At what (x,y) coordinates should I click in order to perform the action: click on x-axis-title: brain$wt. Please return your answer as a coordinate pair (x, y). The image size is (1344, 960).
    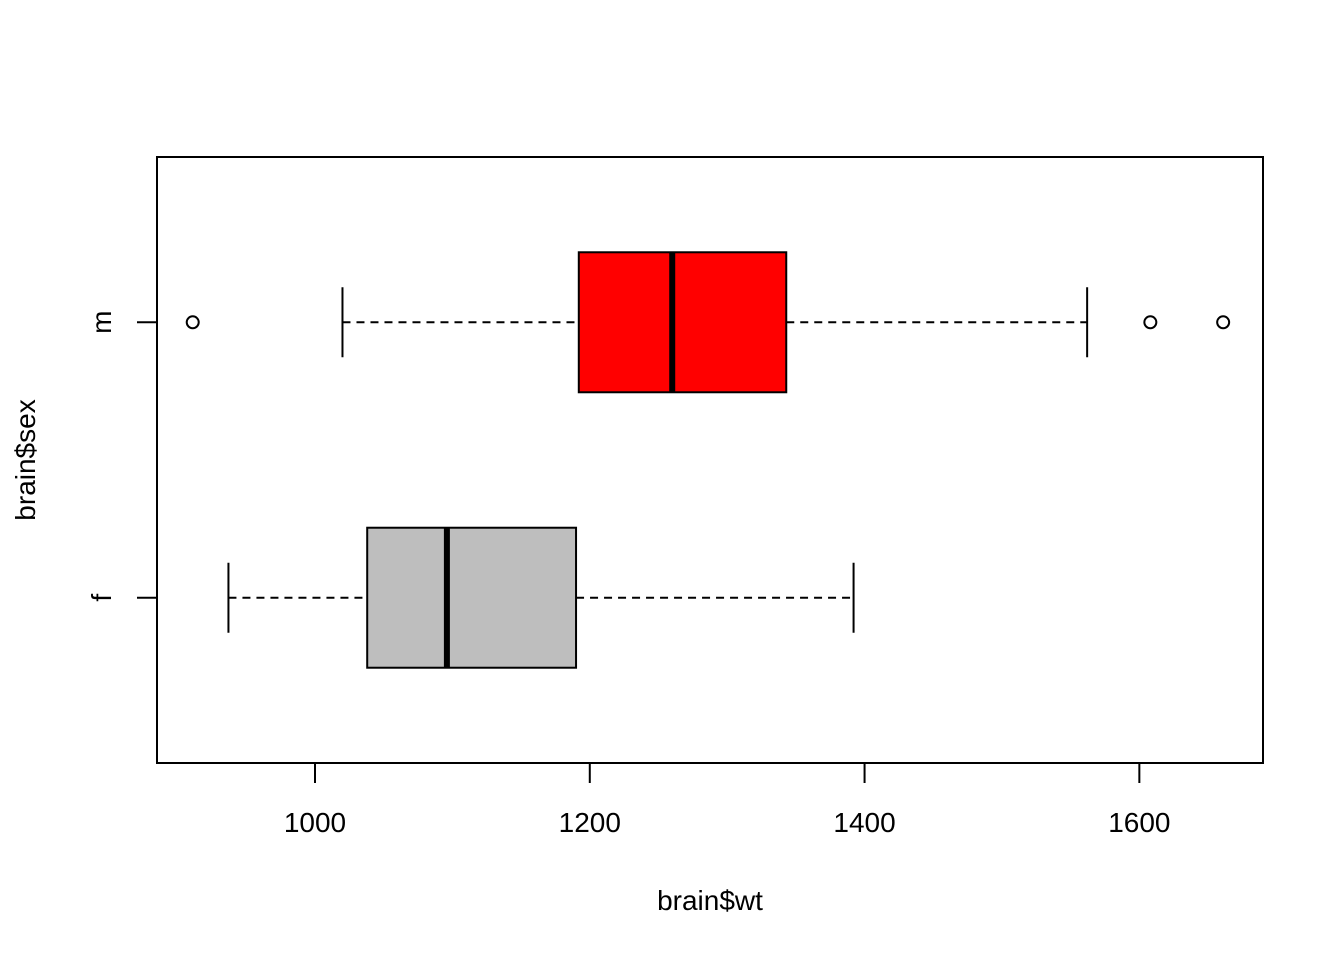
    Looking at the image, I should click on (710, 900).